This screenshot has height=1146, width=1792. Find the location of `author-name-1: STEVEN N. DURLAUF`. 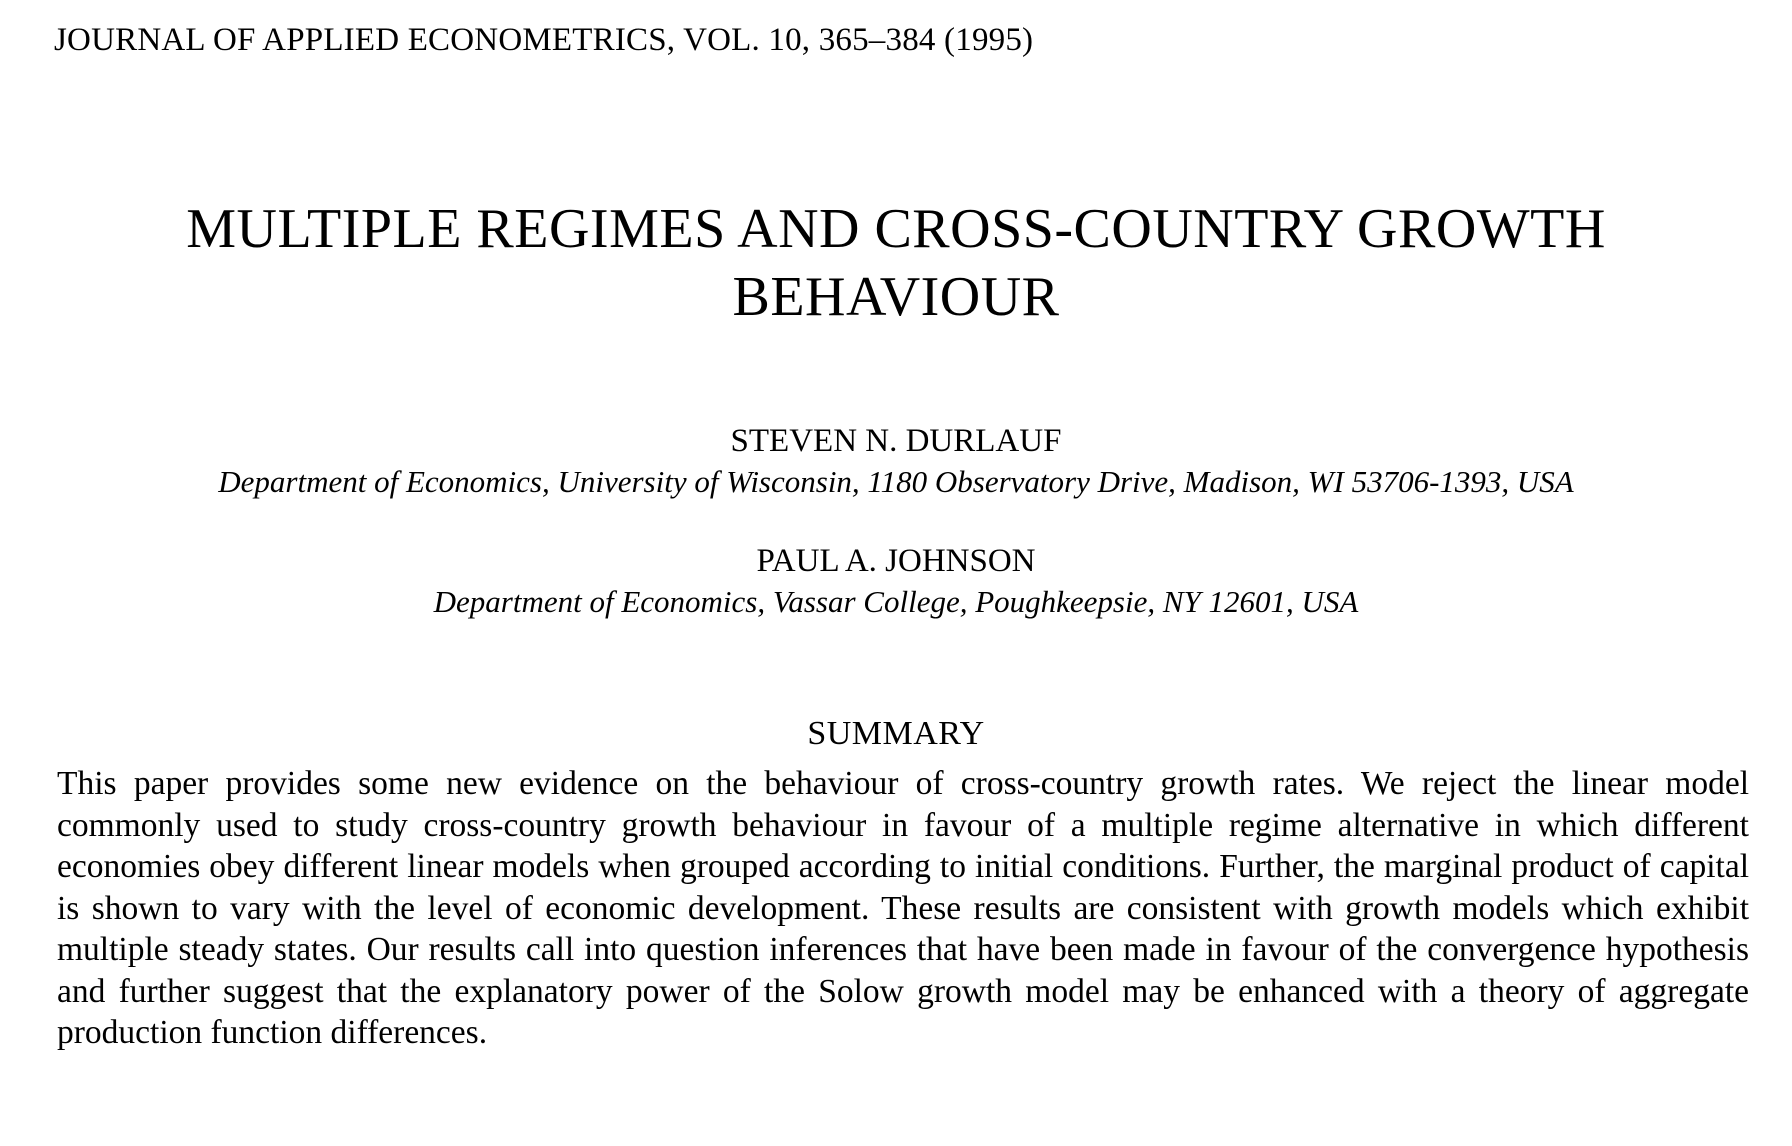

author-name-1: STEVEN N. DURLAUF is located at coordinates (896, 441).